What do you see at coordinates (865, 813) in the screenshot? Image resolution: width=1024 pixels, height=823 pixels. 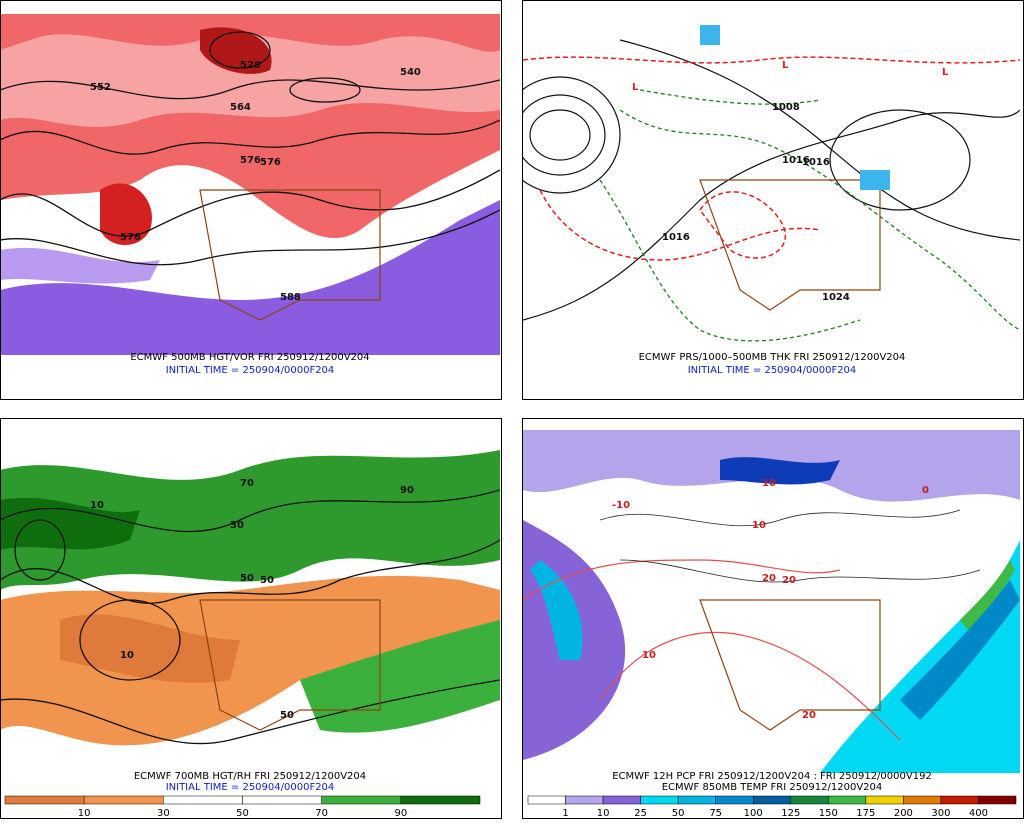 I see `colorbar-label: 175` at bounding box center [865, 813].